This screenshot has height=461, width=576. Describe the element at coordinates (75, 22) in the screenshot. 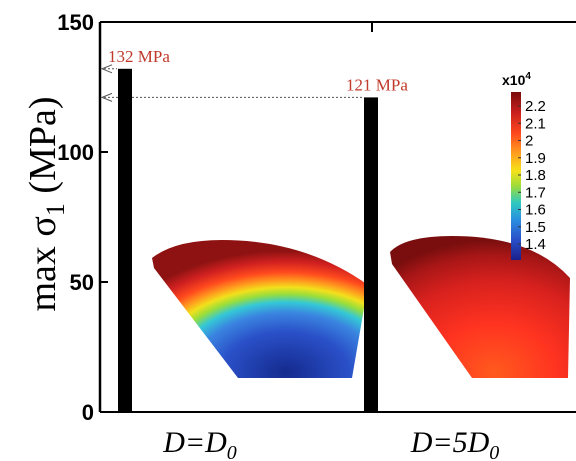

I see `y-tick-label-150: 150` at that location.